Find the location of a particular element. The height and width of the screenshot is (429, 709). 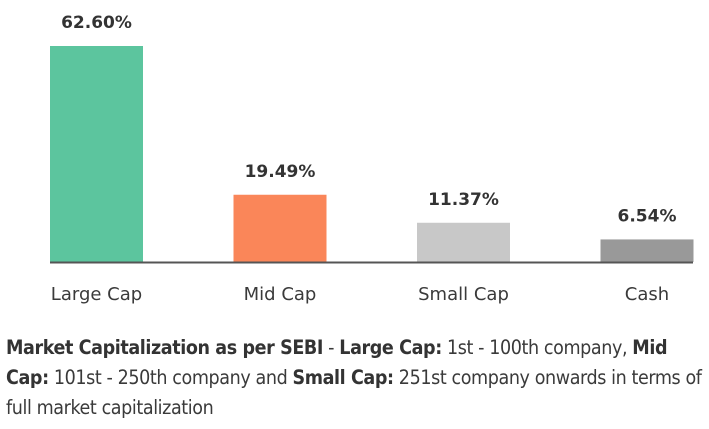

bar-cash is located at coordinates (647, 250).